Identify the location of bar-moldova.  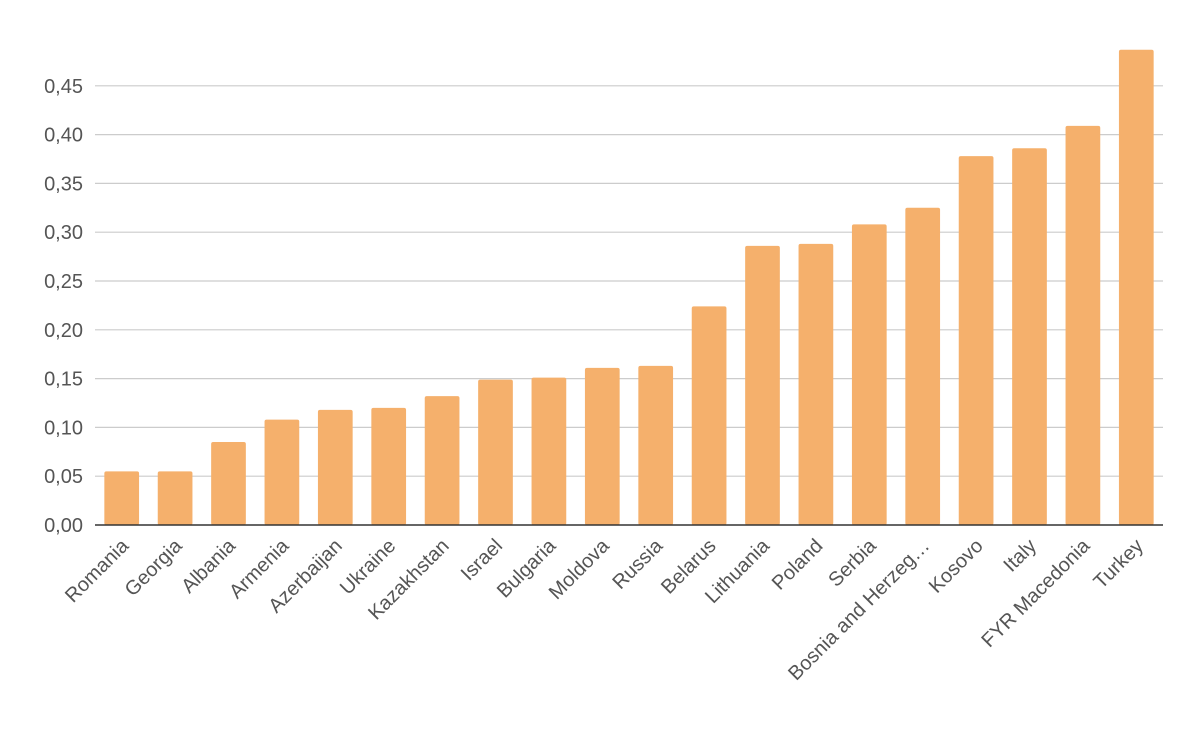
(602, 446).